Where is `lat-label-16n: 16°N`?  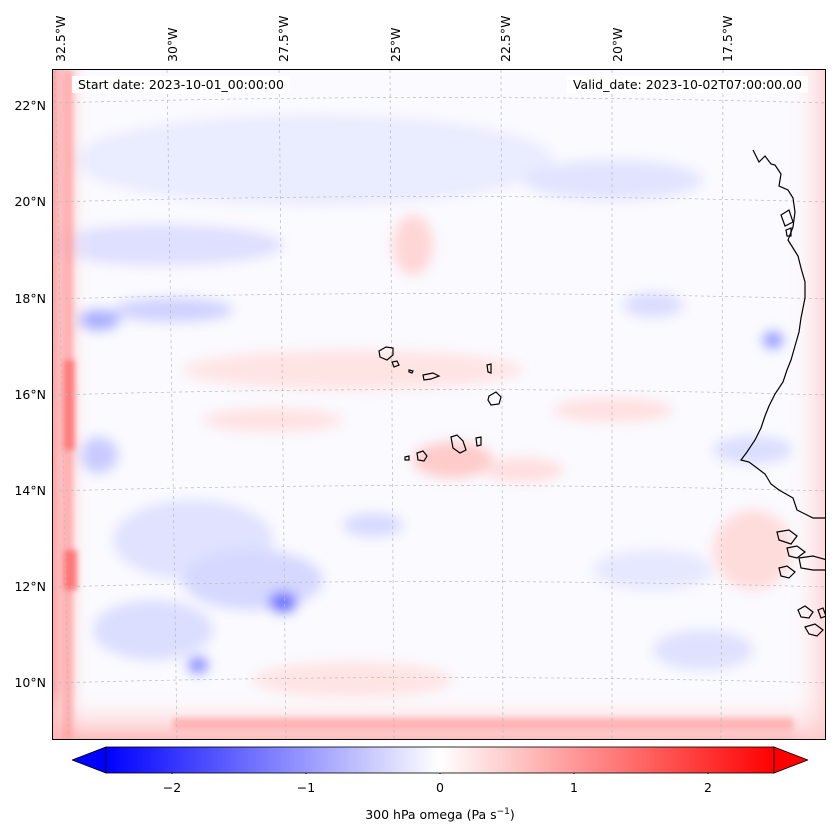
lat-label-16n: 16°N is located at coordinates (30, 394).